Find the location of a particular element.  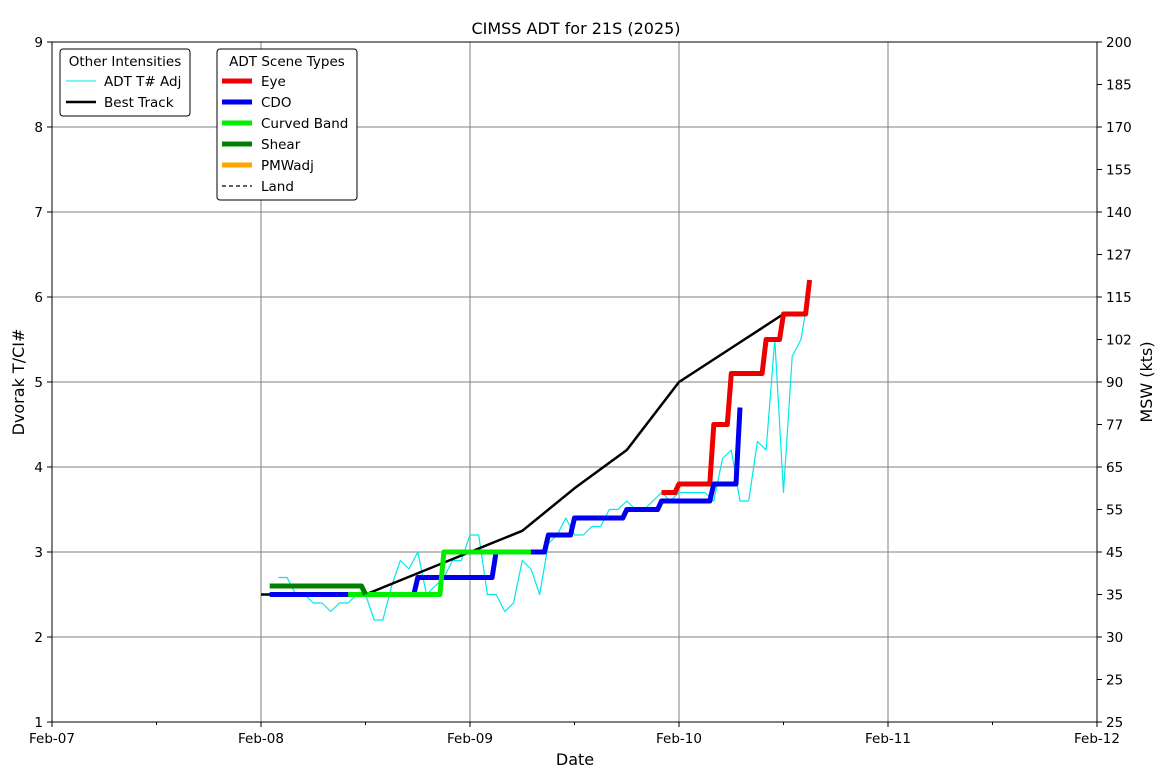

legend-label-curved-band: Curved Band is located at coordinates (304, 124).